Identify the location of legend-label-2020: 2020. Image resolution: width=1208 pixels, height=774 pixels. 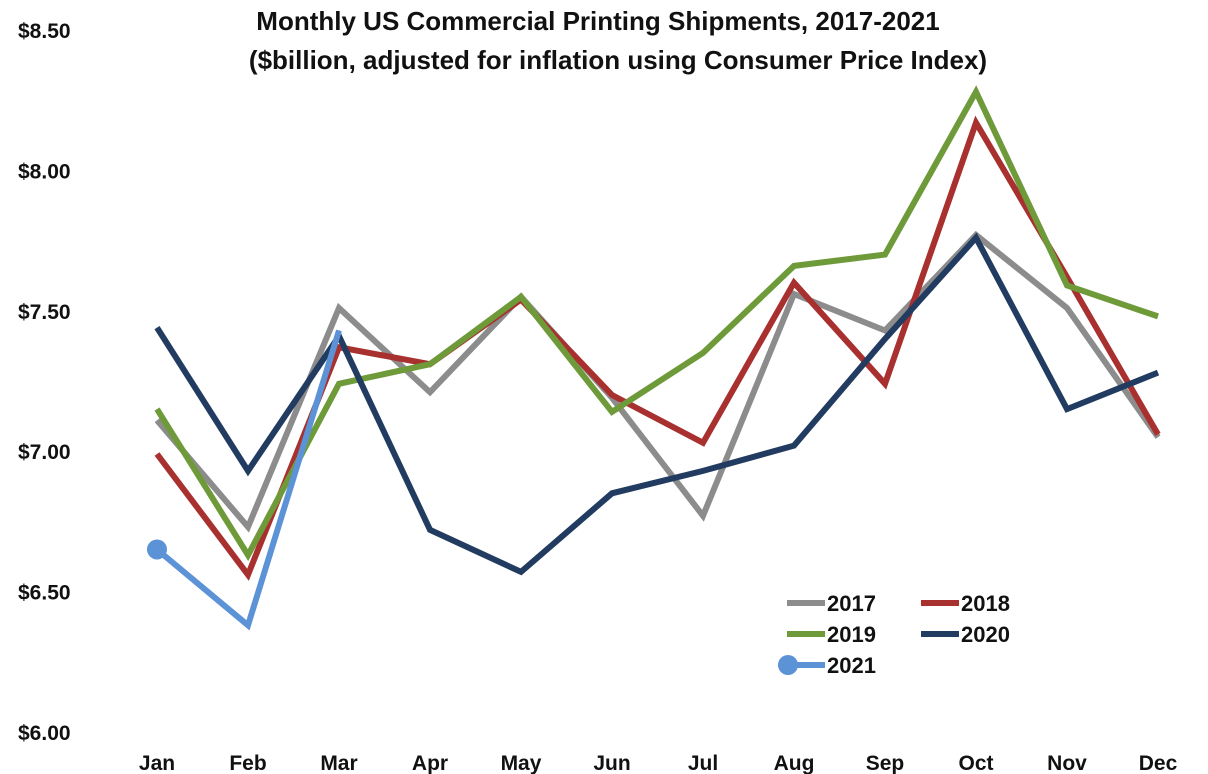
(985, 634).